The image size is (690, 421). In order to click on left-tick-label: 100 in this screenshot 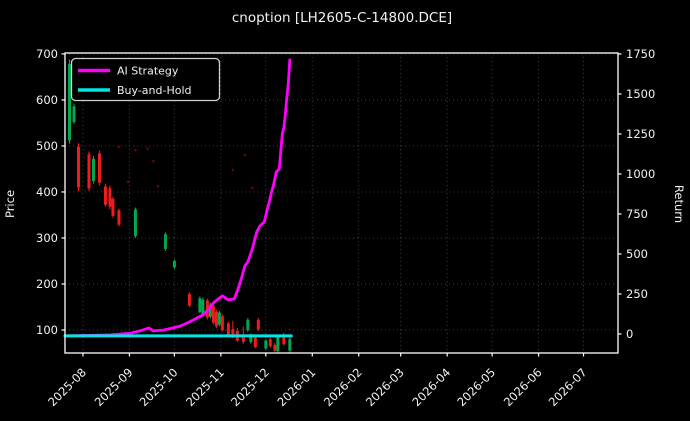, I will do `click(47, 330)`.